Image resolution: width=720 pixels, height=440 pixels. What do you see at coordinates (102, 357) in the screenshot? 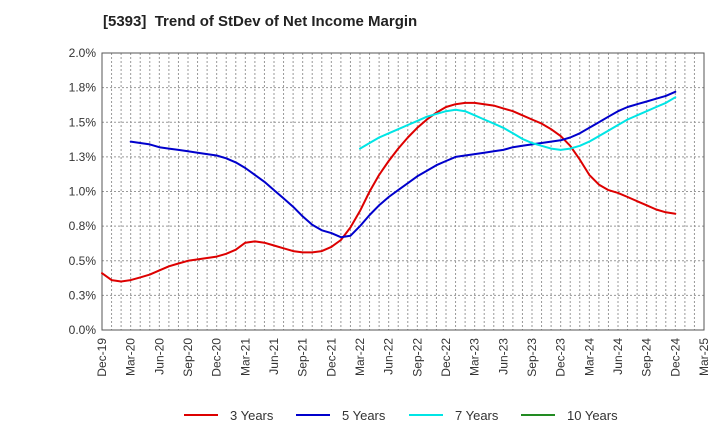
I see `x-tick-label: Dec-19` at bounding box center [102, 357].